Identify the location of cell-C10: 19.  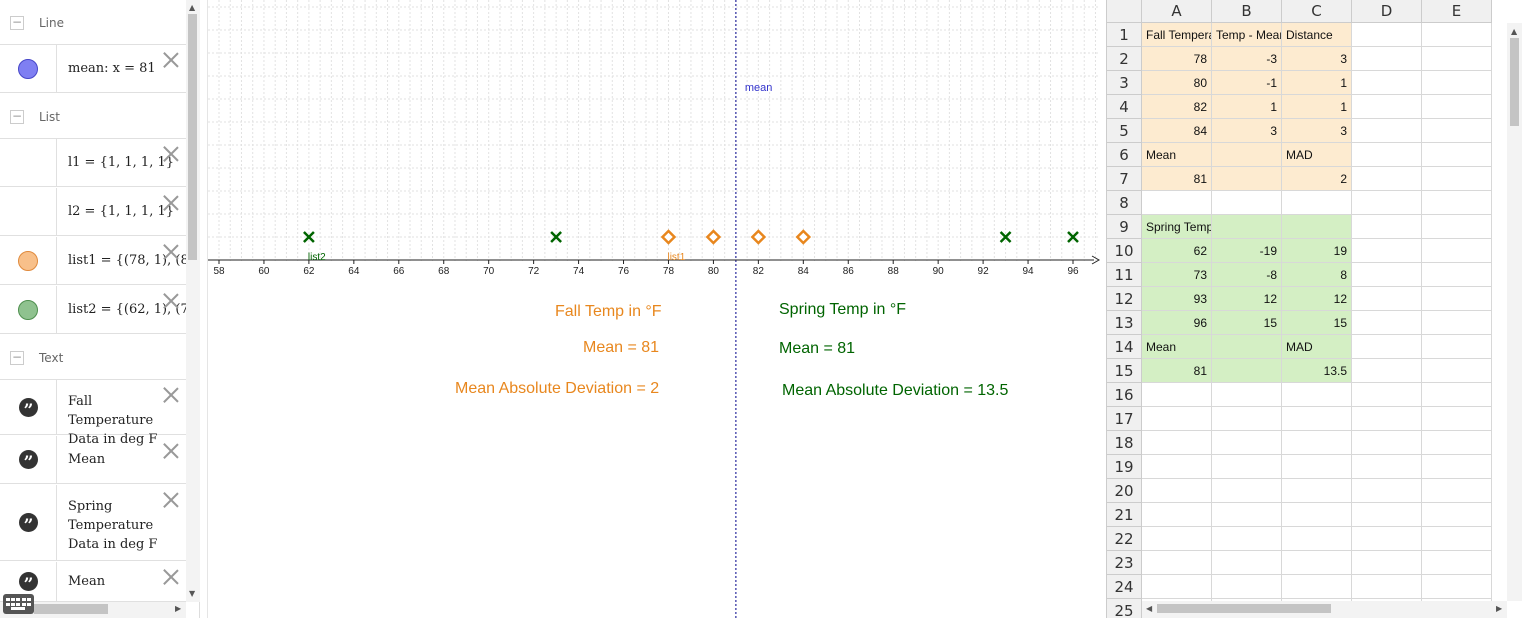
(1317, 251).